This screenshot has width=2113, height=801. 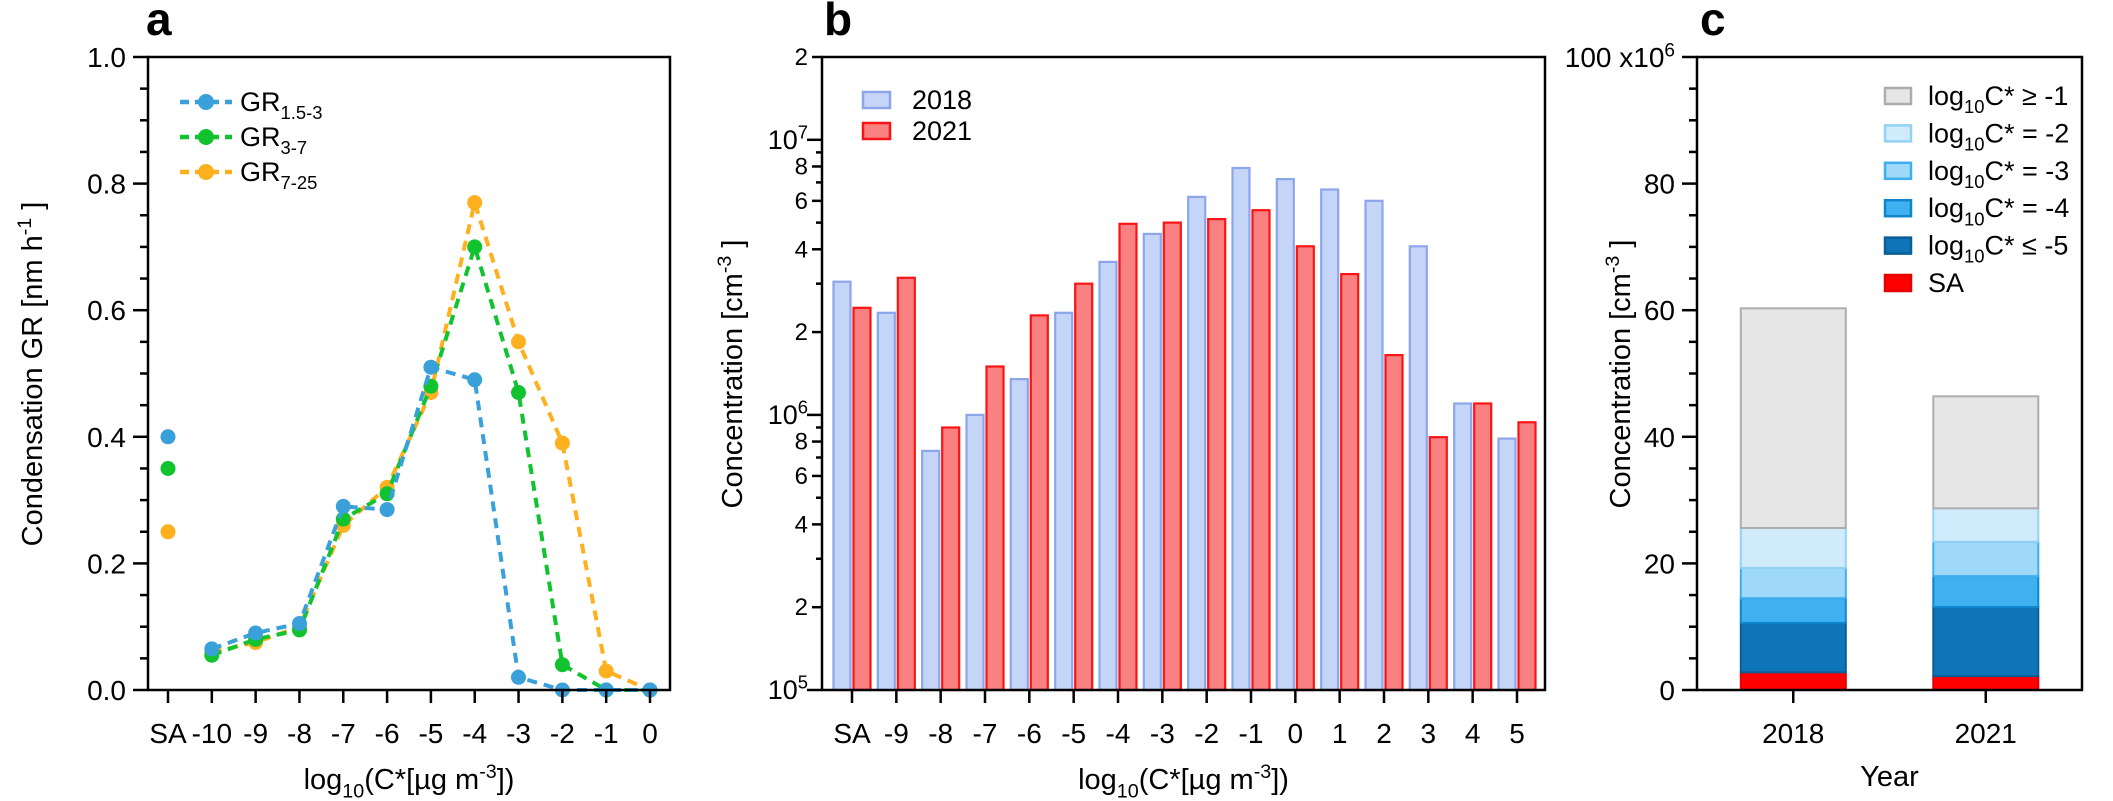 I want to click on bar-2018--6, so click(x=1019, y=535).